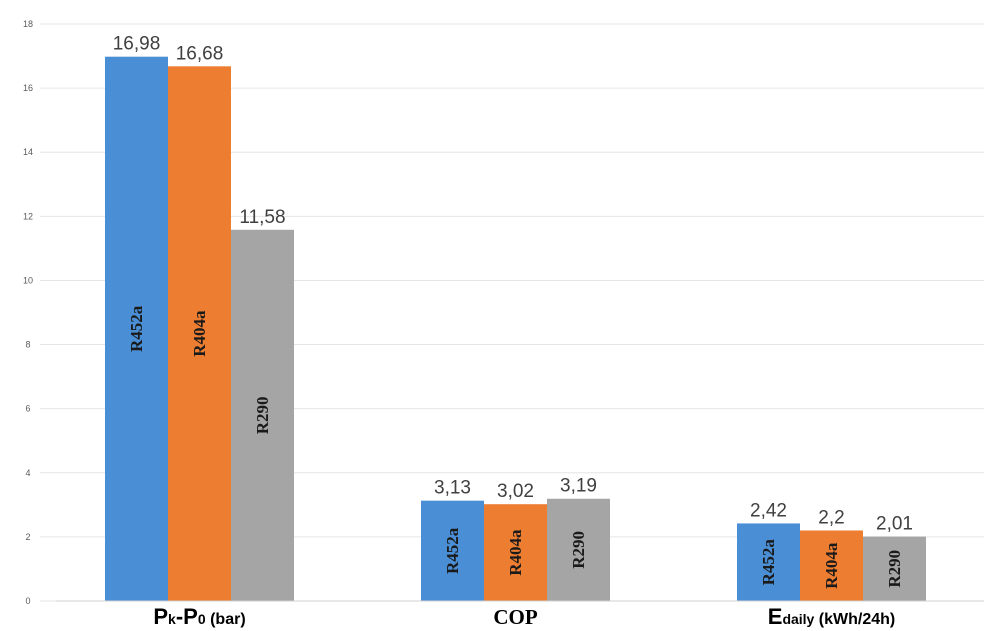 This screenshot has width=984, height=631. I want to click on data-label: 11,58, so click(262, 217).